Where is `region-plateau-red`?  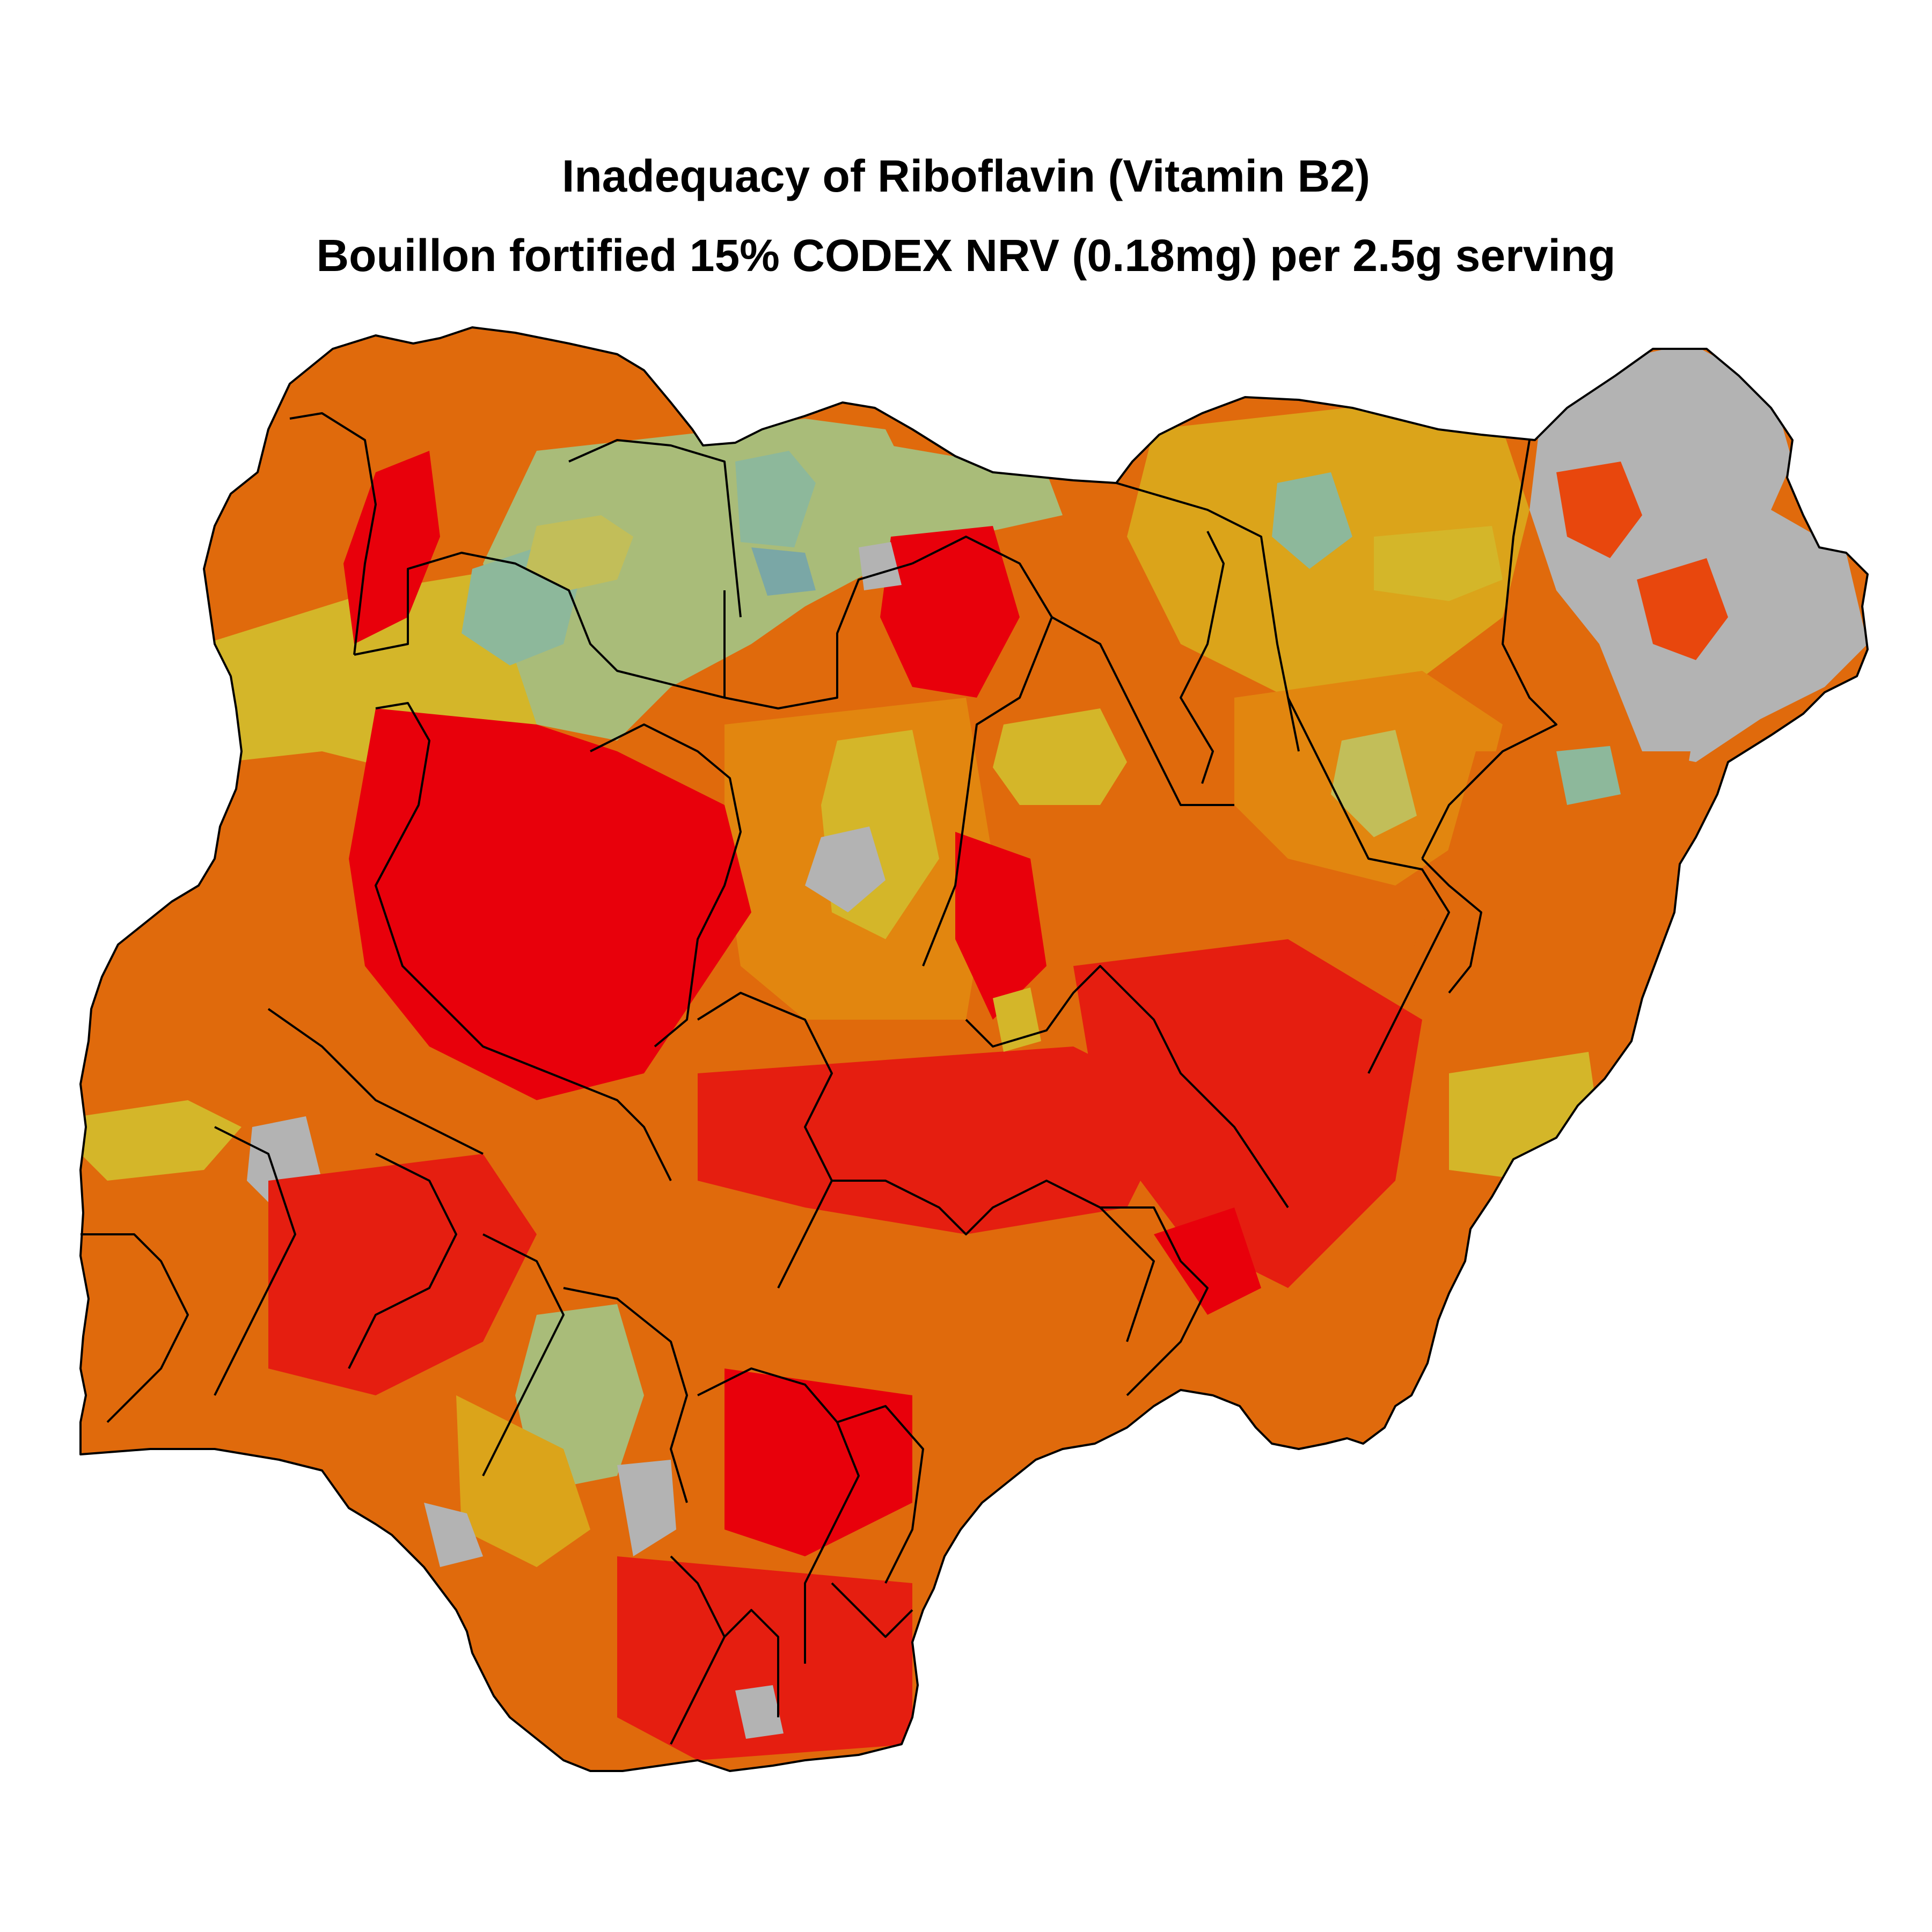
region-plateau-red is located at coordinates (1000, 926).